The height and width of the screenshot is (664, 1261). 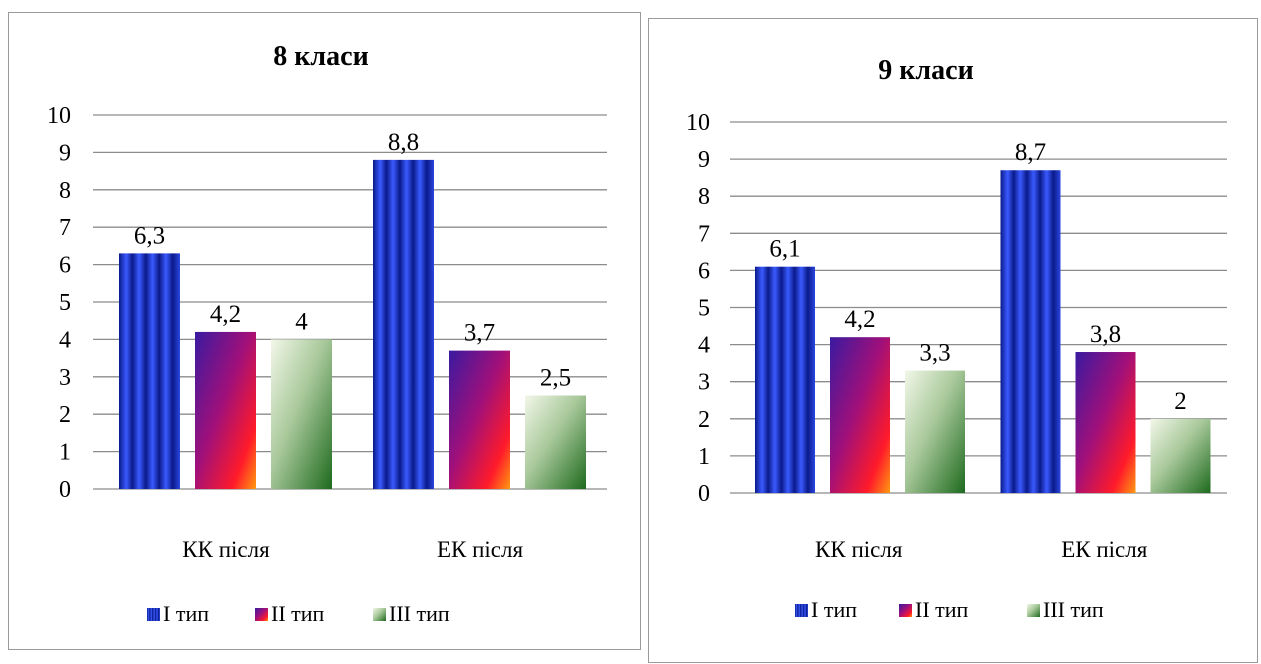 I want to click on chart-1-legend-label: I тип, so click(x=186, y=613).